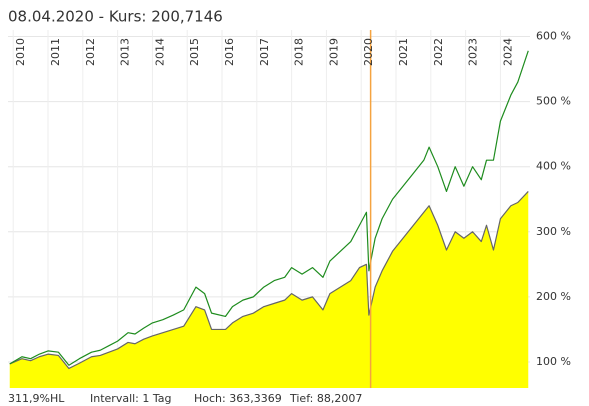 The width and height of the screenshot is (589, 406). What do you see at coordinates (473, 52) in the screenshot?
I see `x-tick-label: 2023` at bounding box center [473, 52].